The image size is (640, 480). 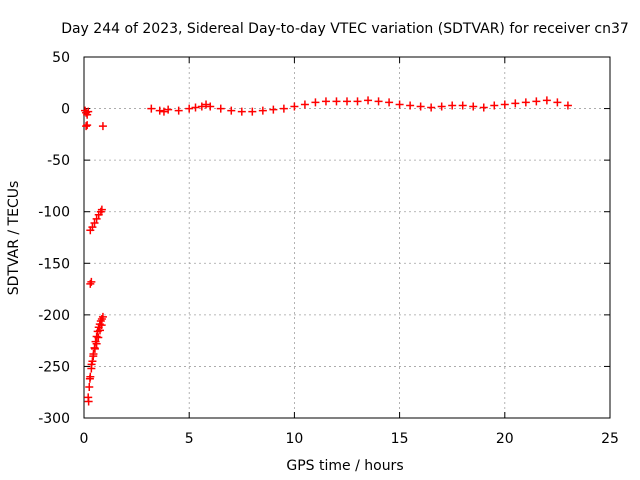 What do you see at coordinates (400, 439) in the screenshot?
I see `x-tick-label: 15` at bounding box center [400, 439].